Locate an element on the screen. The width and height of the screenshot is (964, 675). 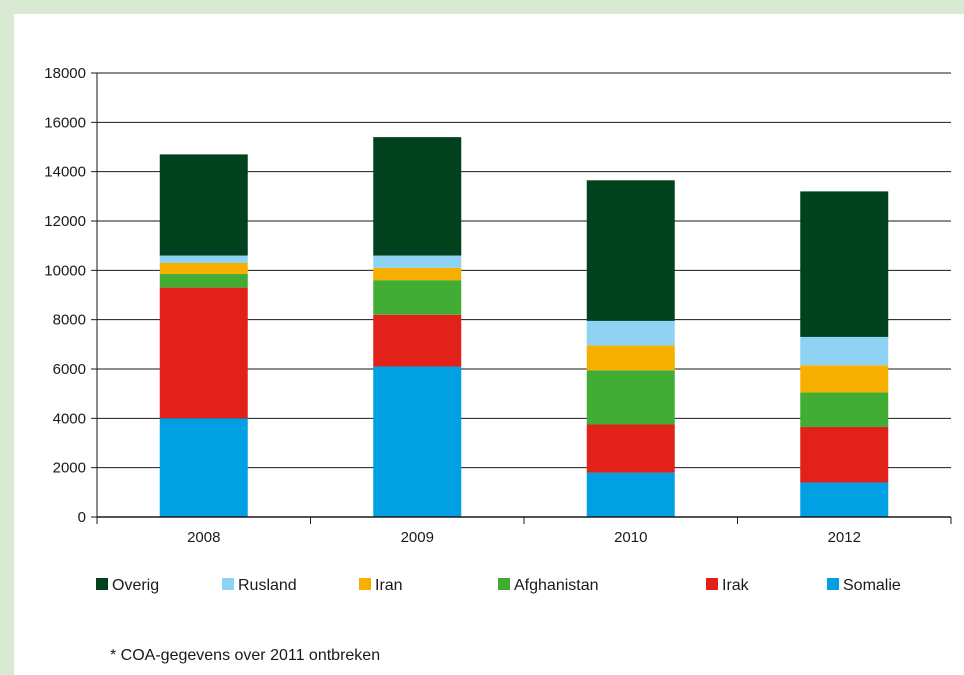
legend-label-rusland: Rusland is located at coordinates (267, 585).